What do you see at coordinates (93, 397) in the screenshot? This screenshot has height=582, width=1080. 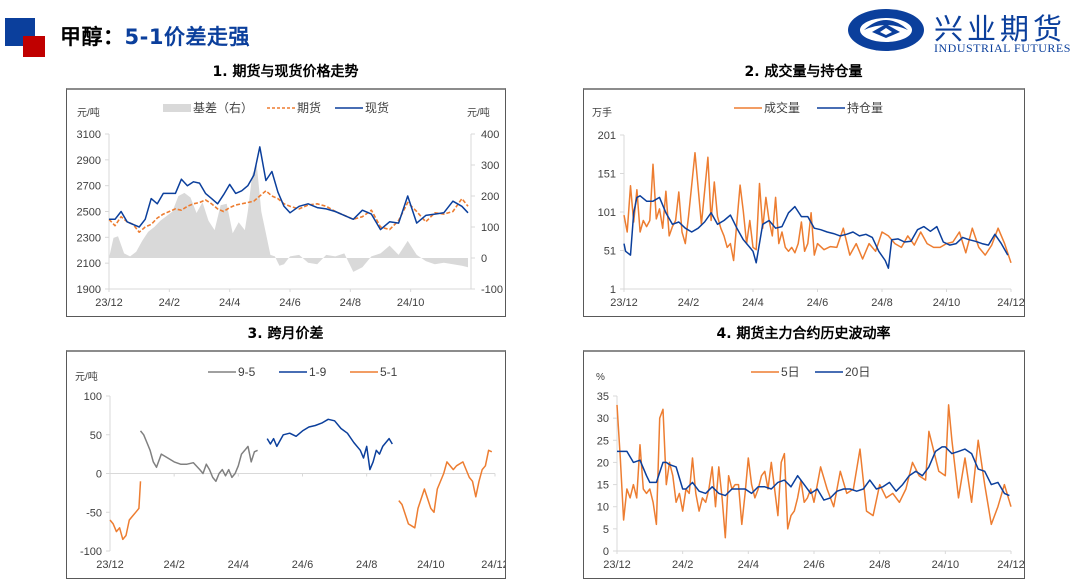 I see `y-tick-label: 100` at bounding box center [93, 397].